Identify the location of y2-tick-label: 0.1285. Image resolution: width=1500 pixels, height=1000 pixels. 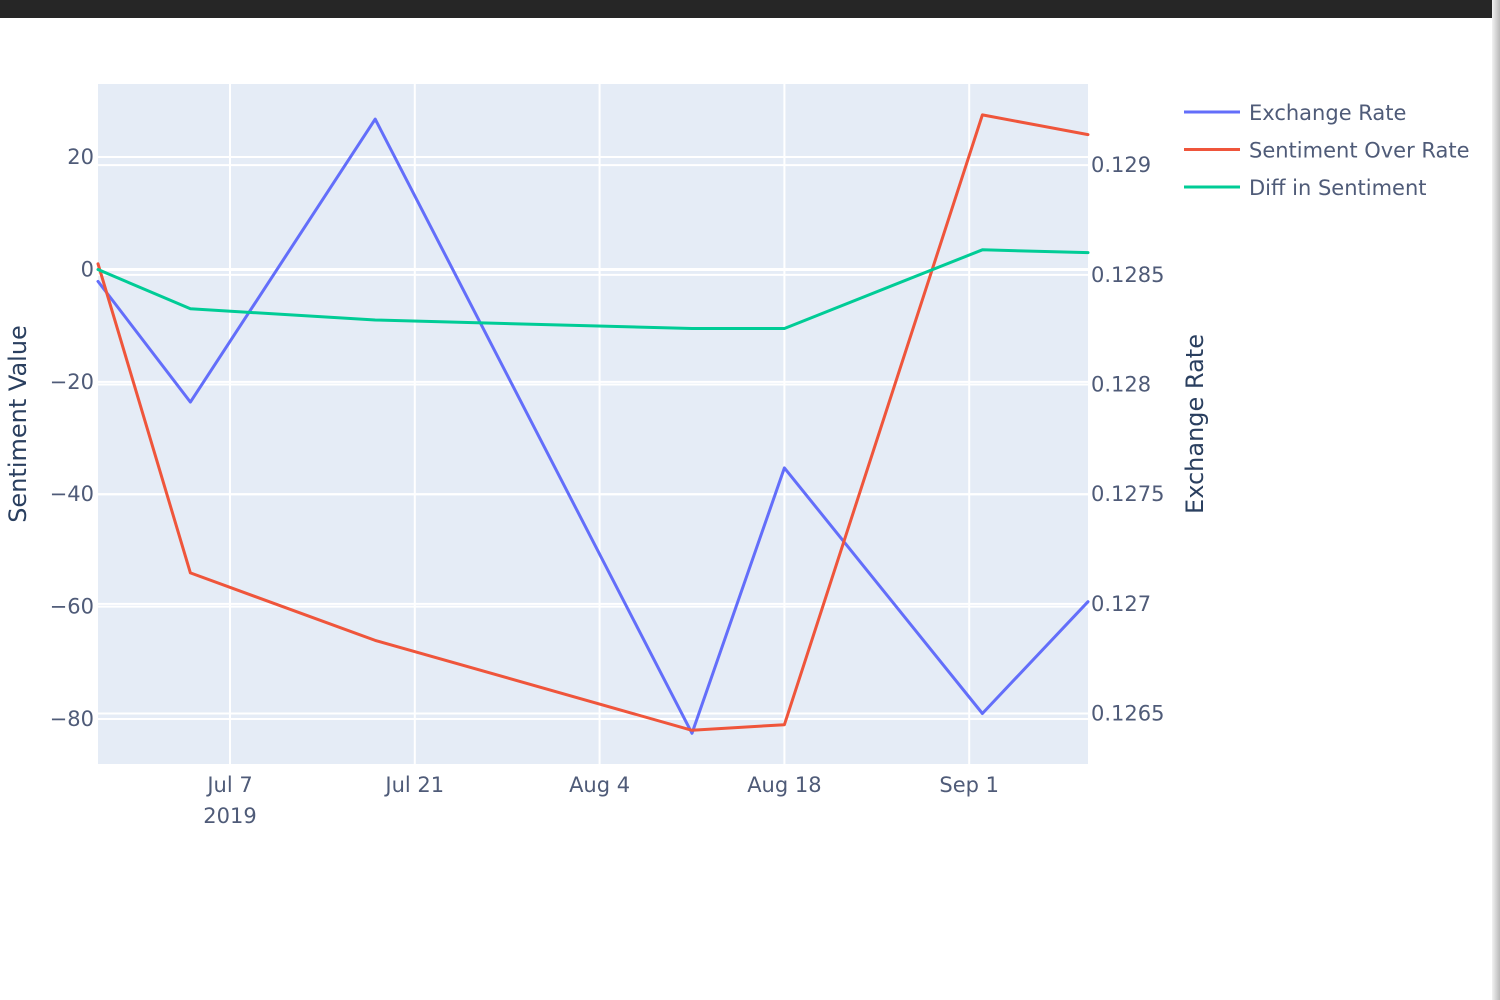
(1127, 275).